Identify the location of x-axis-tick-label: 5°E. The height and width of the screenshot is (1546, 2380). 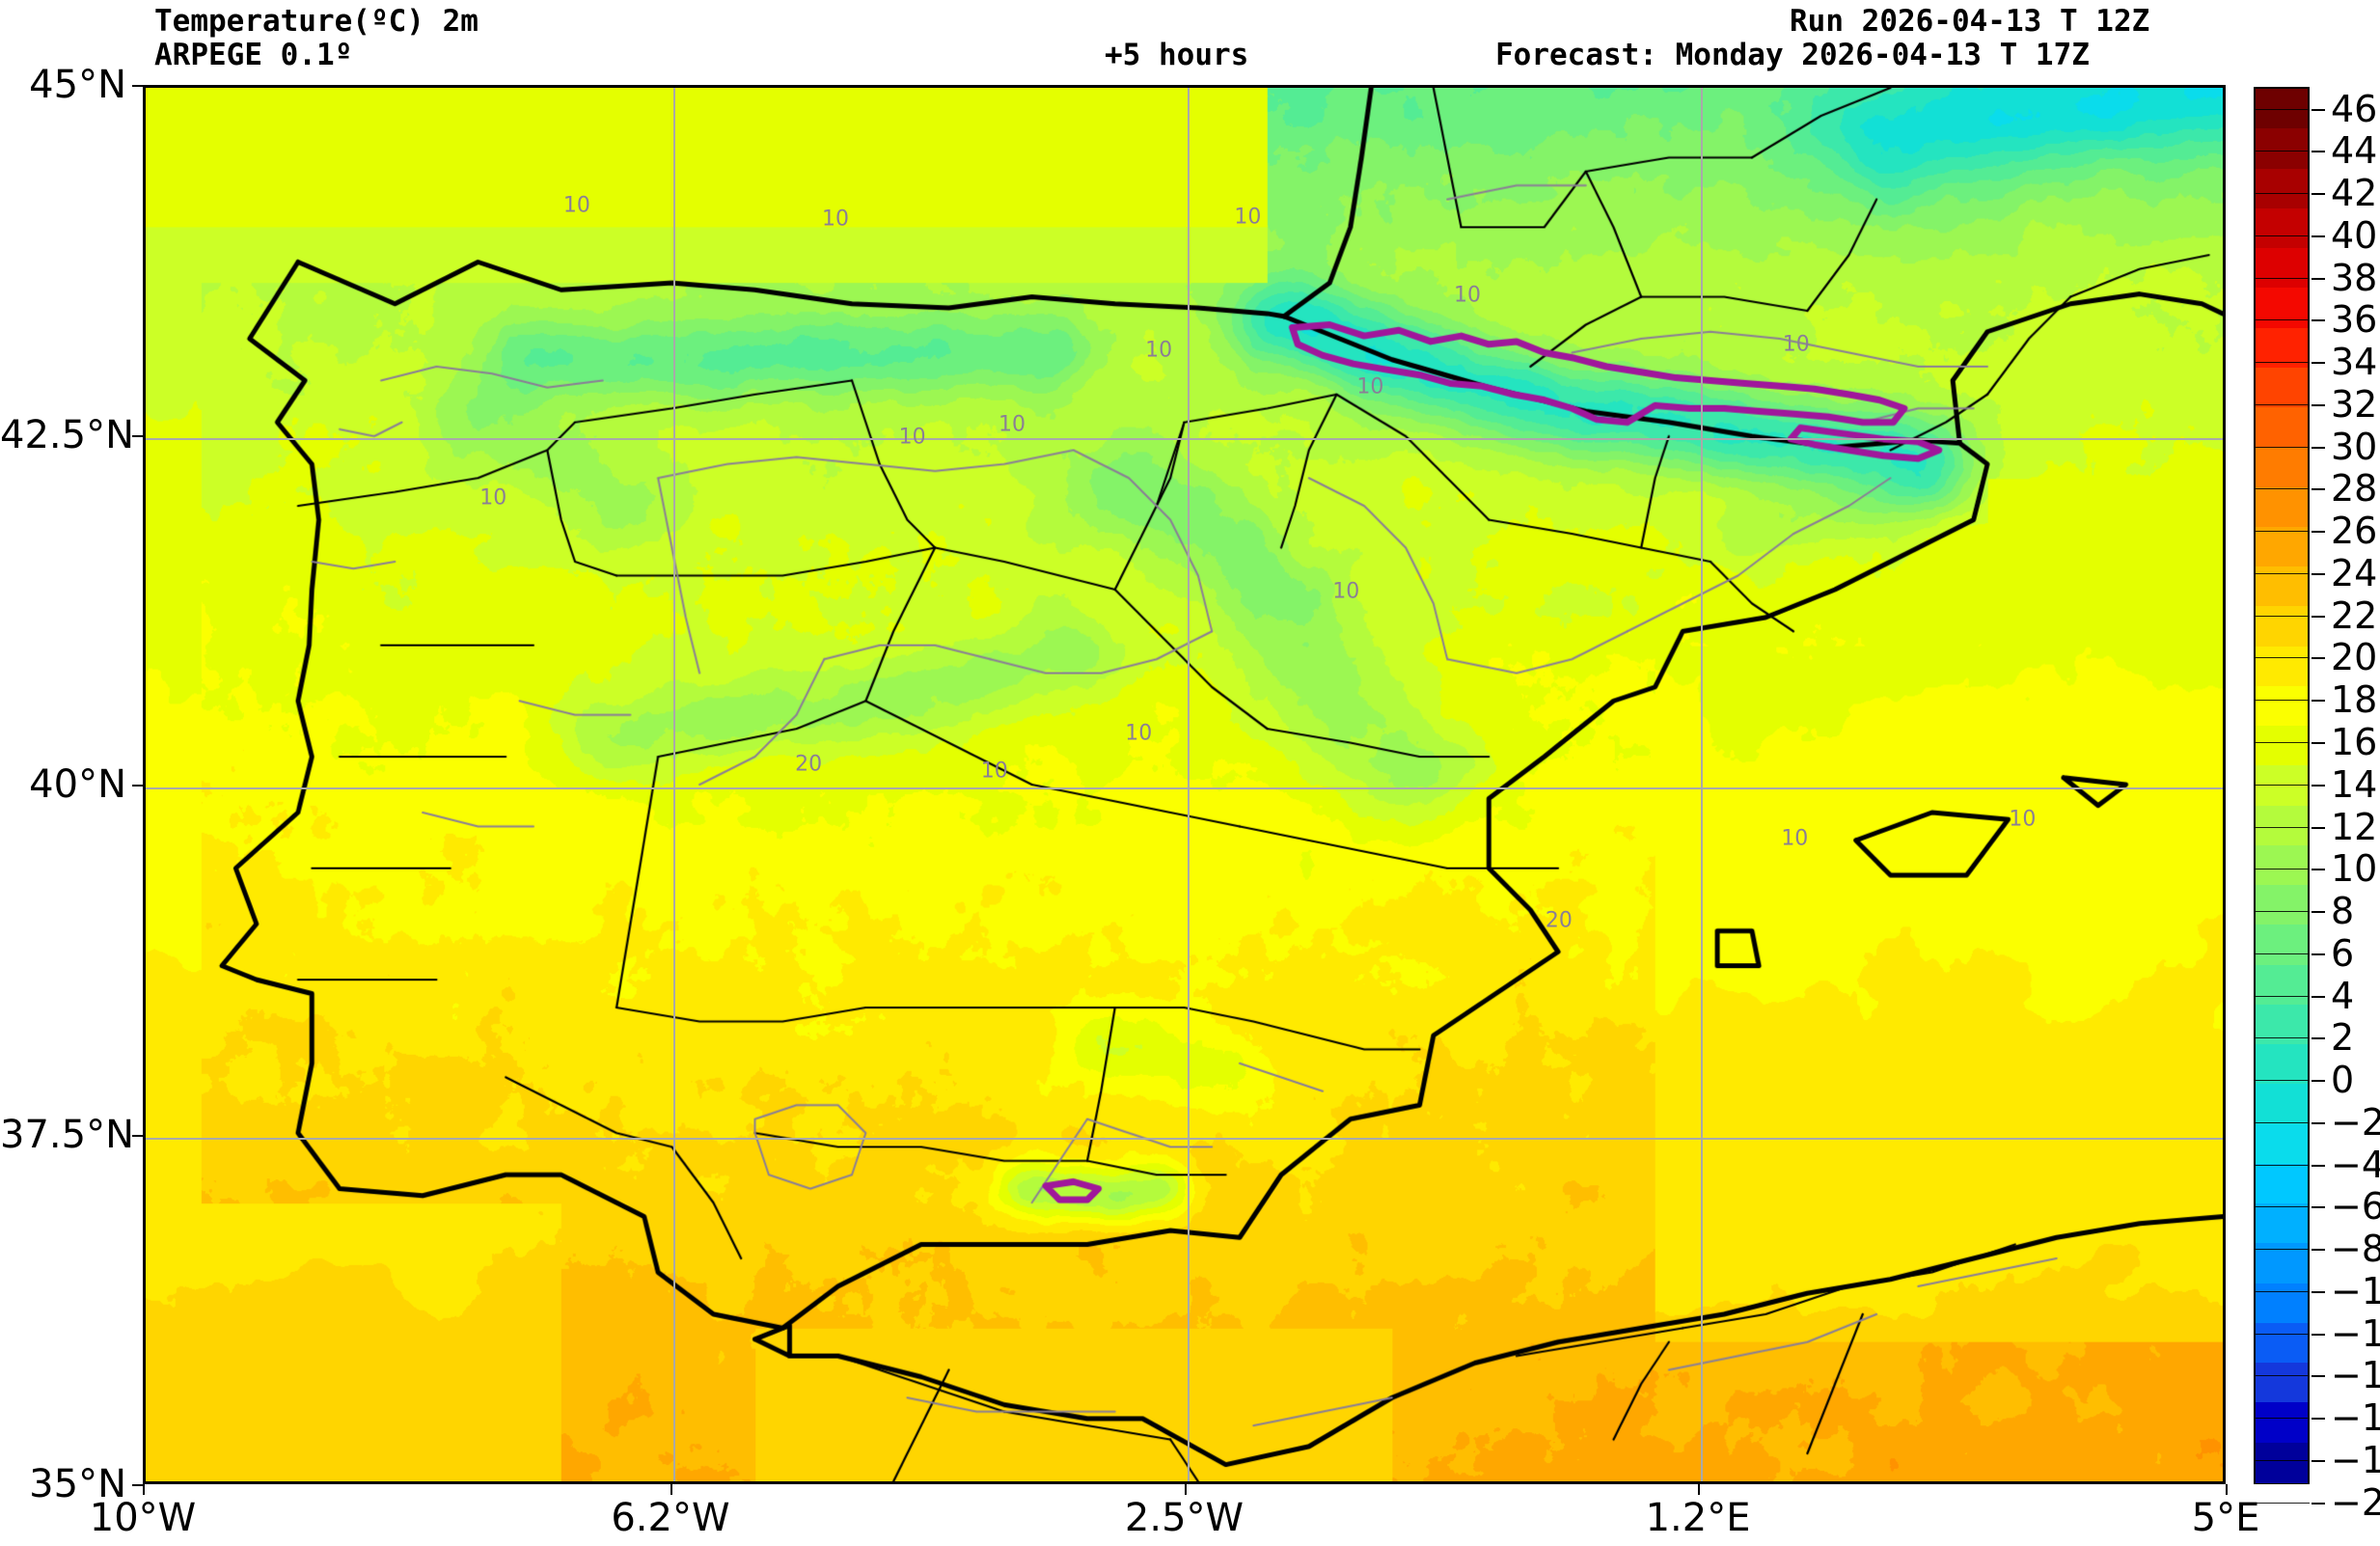
(2226, 1518).